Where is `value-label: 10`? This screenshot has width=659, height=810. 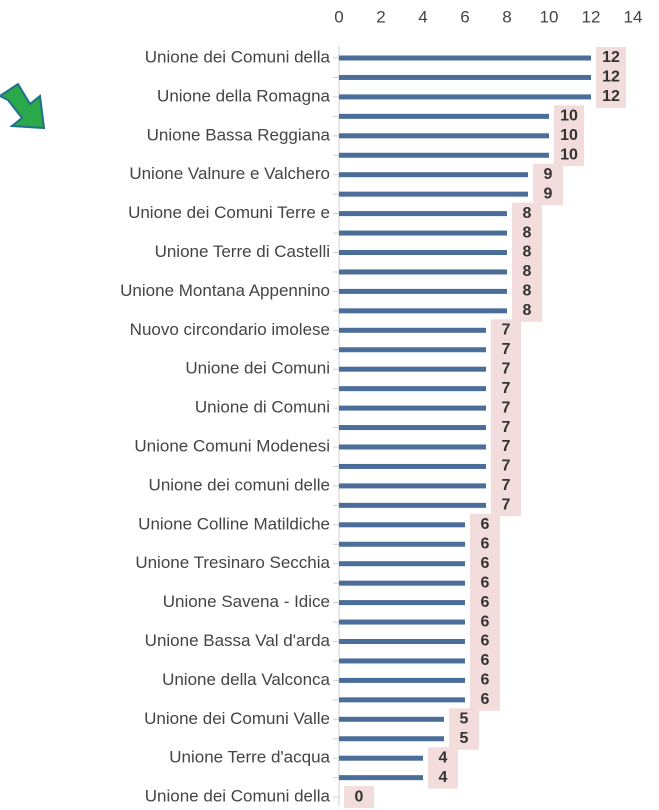 value-label: 10 is located at coordinates (569, 116).